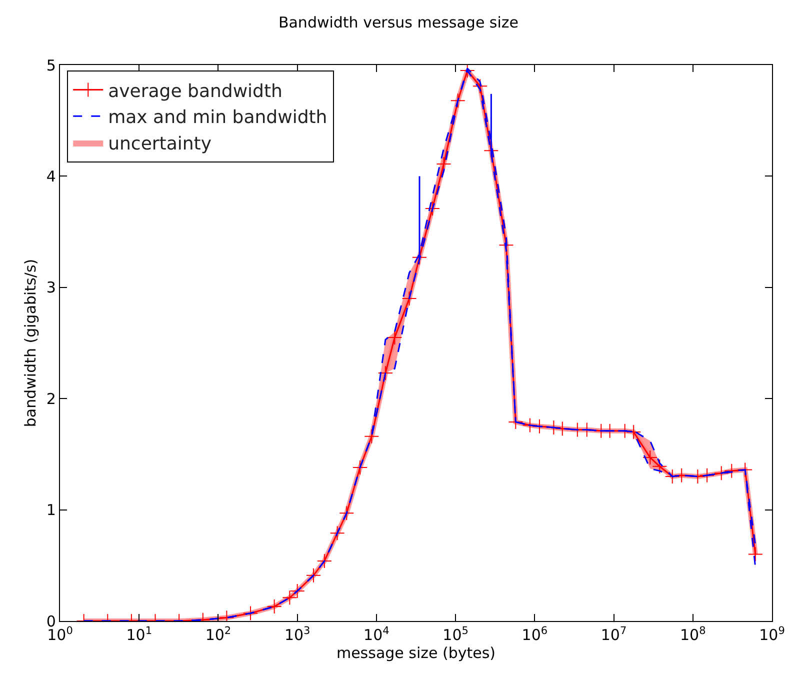  I want to click on y-tick-label: 0, so click(51, 621).